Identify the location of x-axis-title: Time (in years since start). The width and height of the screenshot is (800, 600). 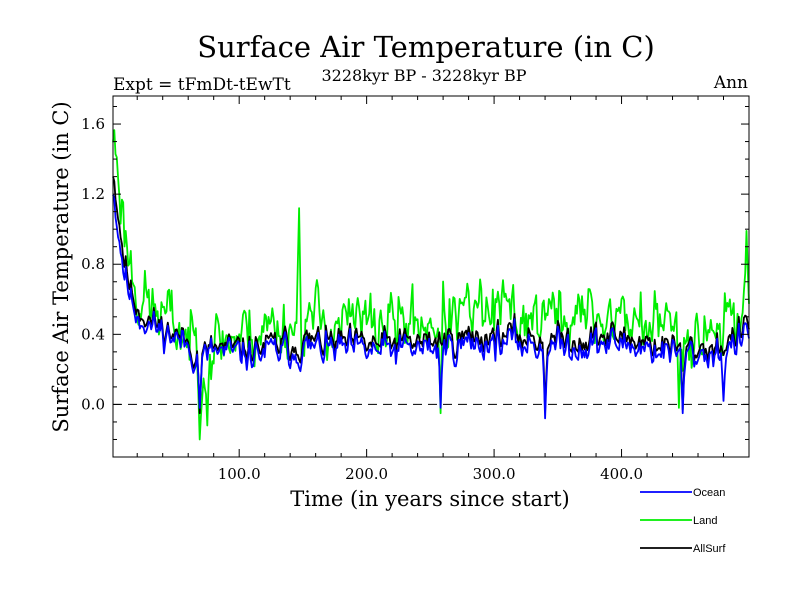
(429, 499).